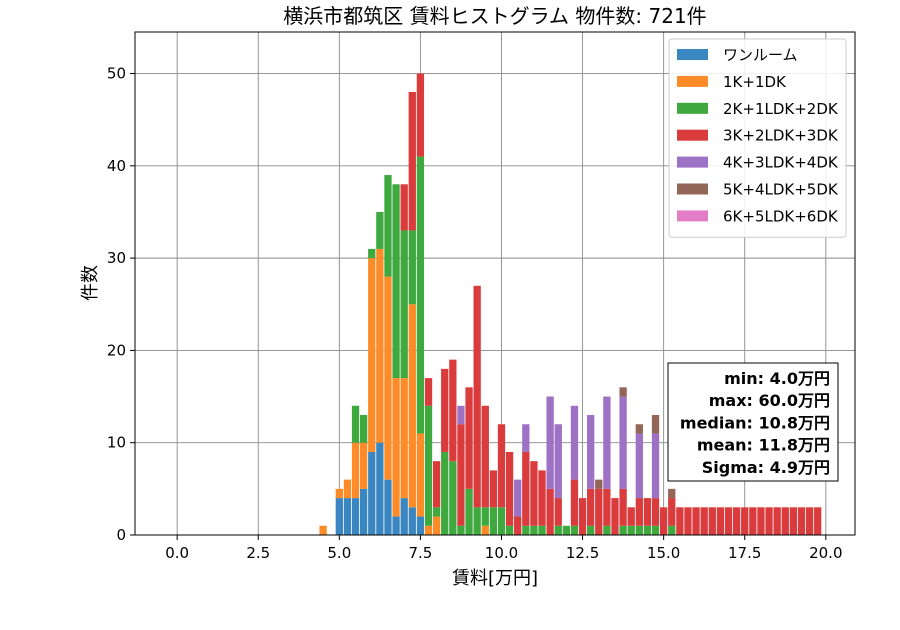  I want to click on y-tick-label: 30, so click(116, 258).